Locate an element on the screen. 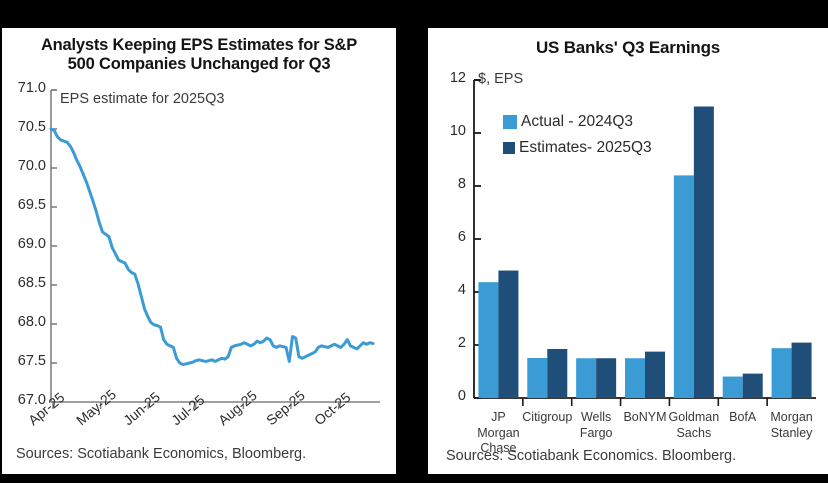 The height and width of the screenshot is (483, 828). bar-category-label-line: BofA is located at coordinates (743, 417).